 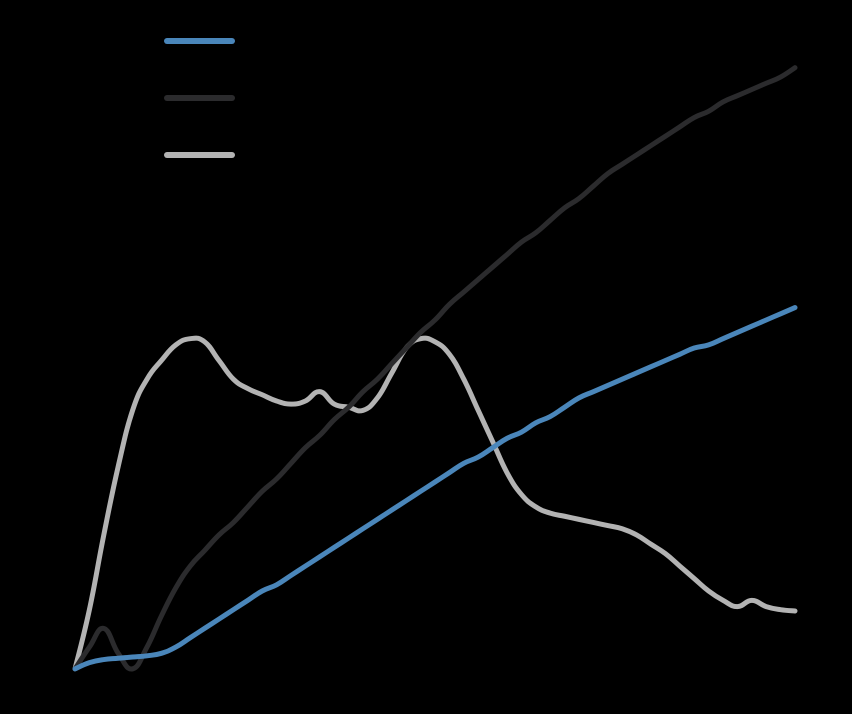 I want to click on chart-legend, so click(x=314, y=117).